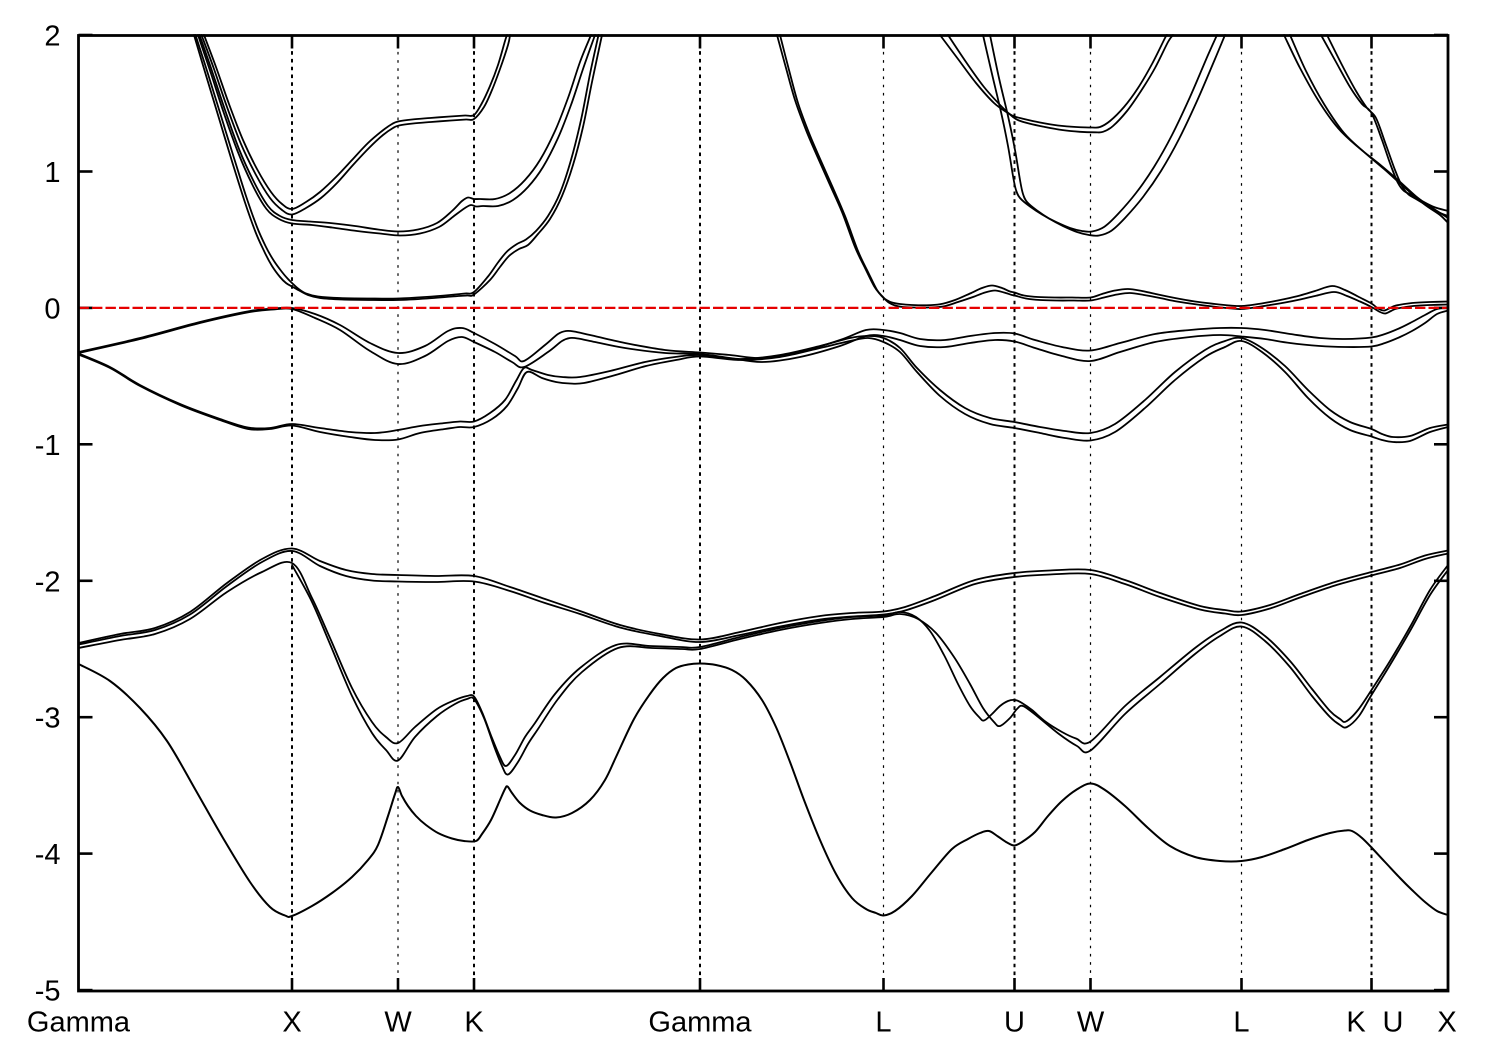  What do you see at coordinates (48, 446) in the screenshot?
I see `svg-text: -1` at bounding box center [48, 446].